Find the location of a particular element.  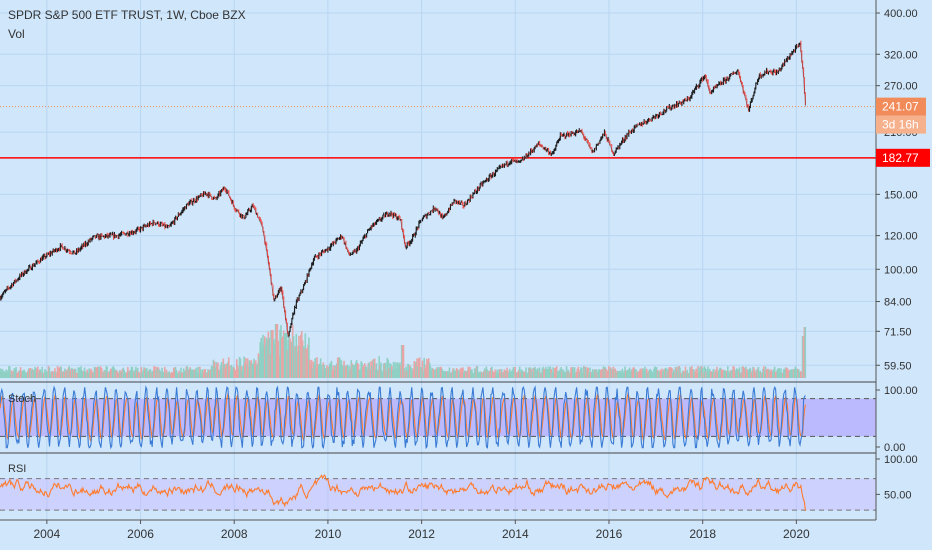

rsi-label: RSI is located at coordinates (17, 469).